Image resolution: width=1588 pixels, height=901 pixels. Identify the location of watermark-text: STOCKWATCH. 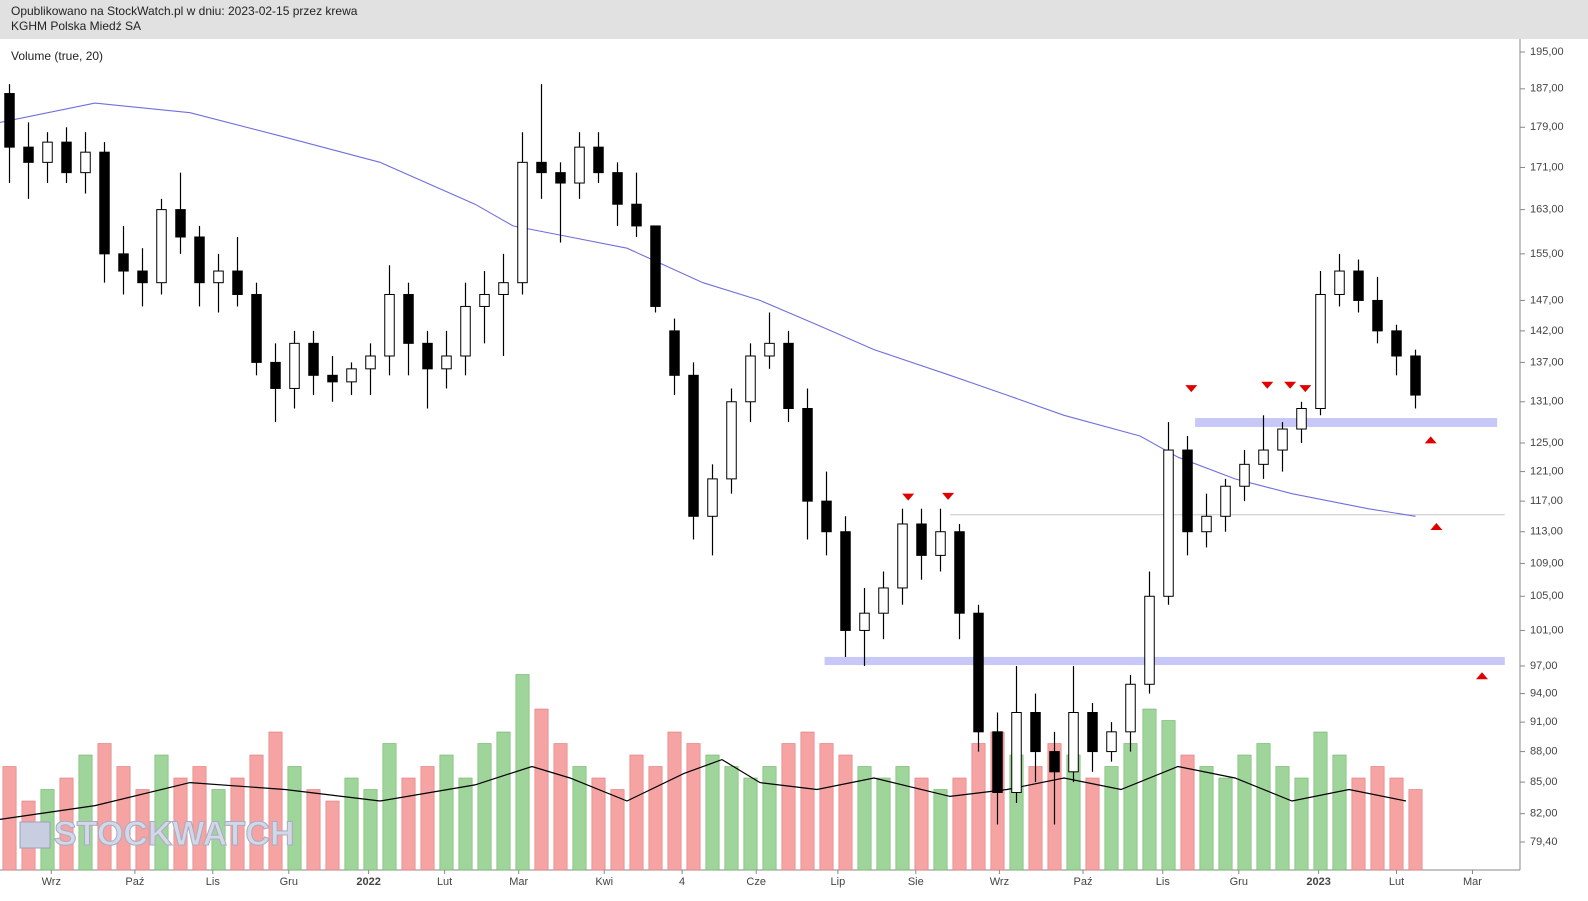
(174, 834).